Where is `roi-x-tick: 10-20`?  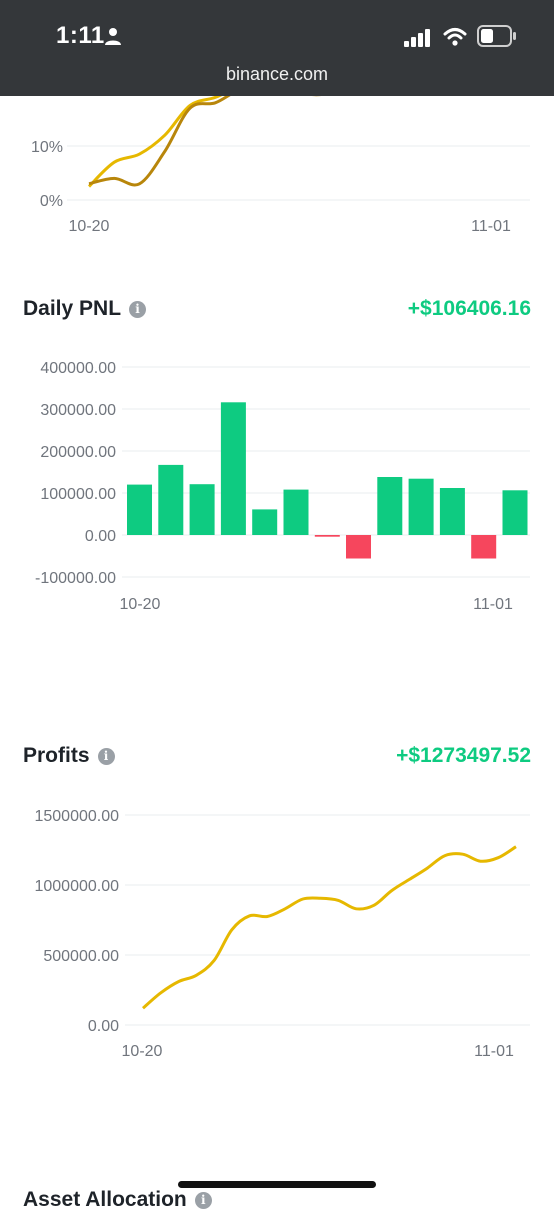 roi-x-tick: 10-20 is located at coordinates (89, 226).